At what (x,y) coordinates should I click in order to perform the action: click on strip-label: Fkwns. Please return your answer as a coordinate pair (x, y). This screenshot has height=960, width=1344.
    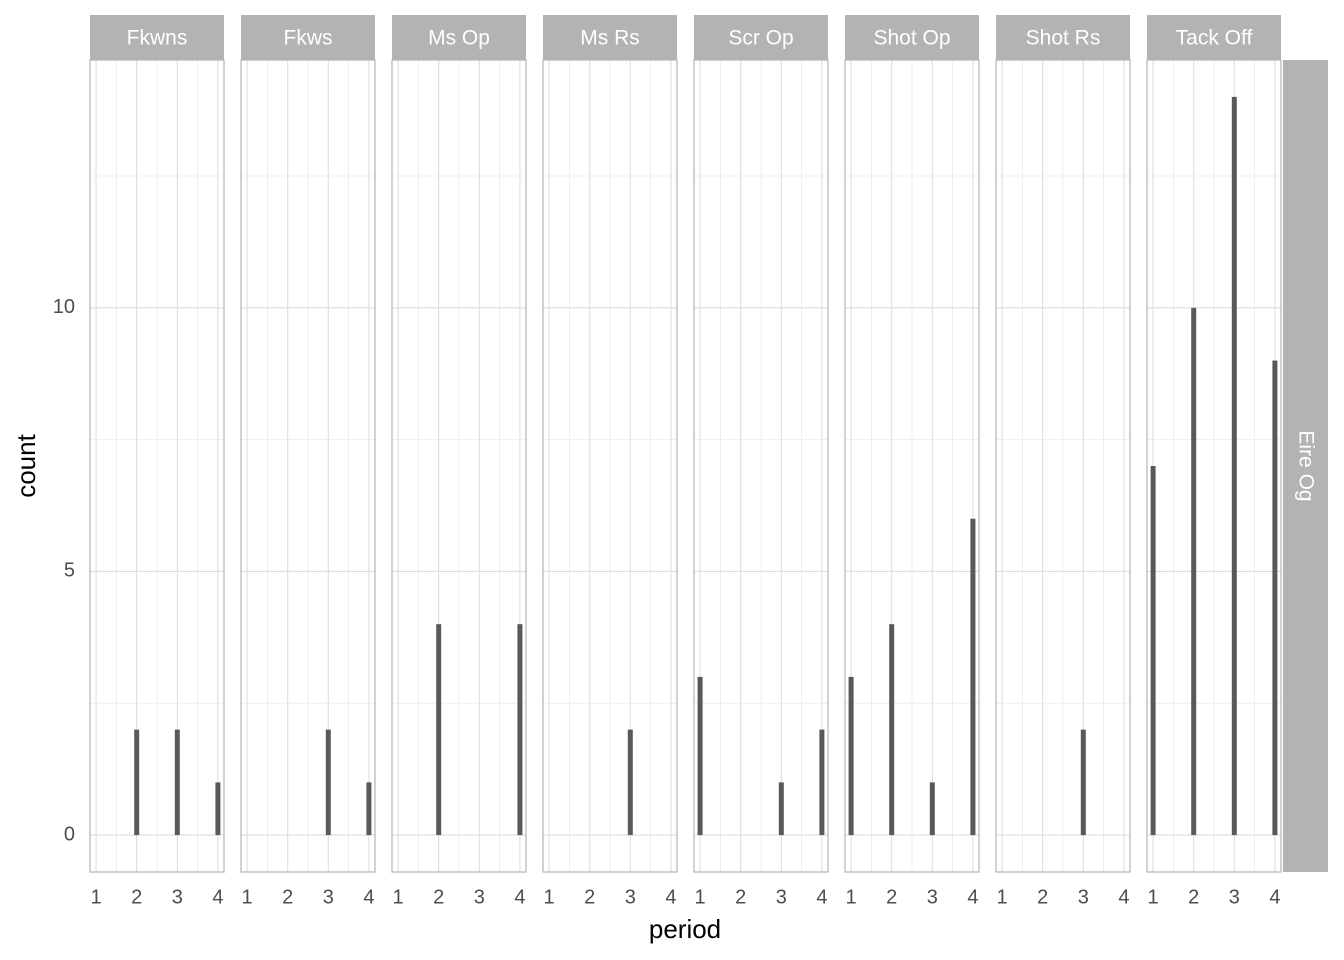
    Looking at the image, I should click on (157, 38).